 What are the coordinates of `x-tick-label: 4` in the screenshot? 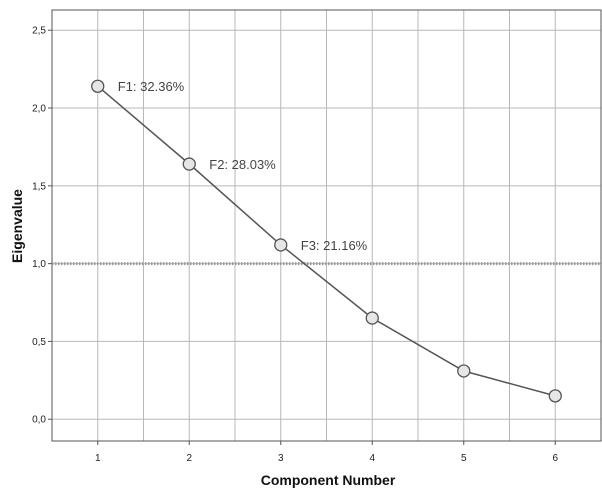 It's located at (372, 458).